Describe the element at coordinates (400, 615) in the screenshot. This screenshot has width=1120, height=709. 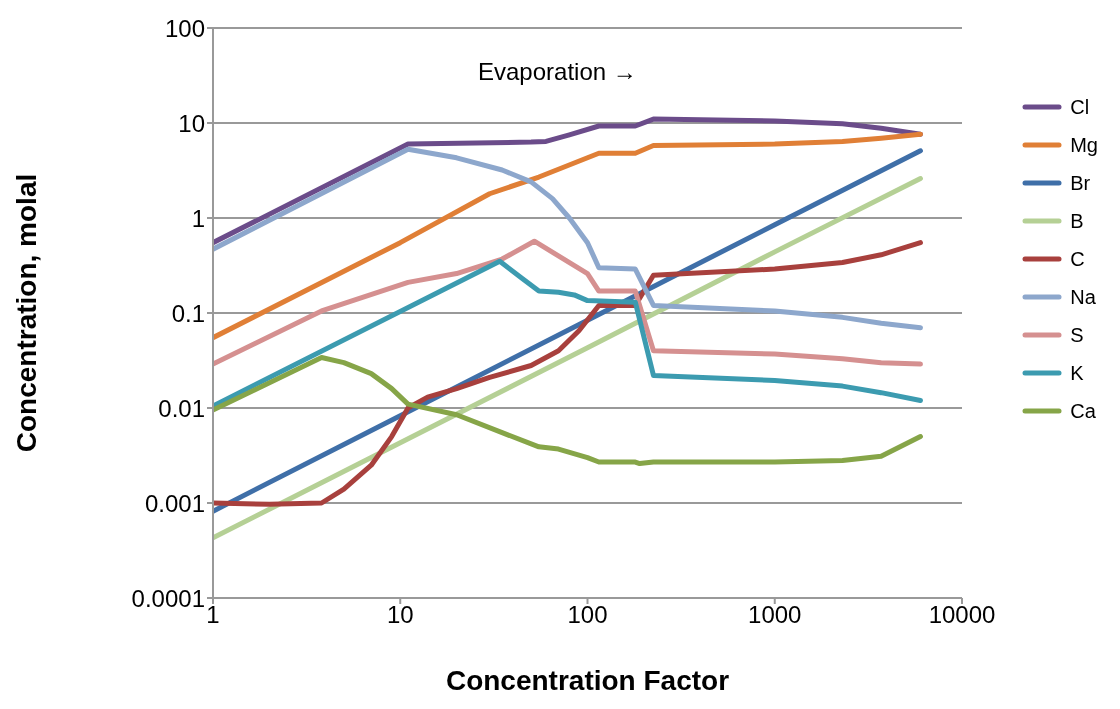
I see `x-tick-label: 10` at that location.